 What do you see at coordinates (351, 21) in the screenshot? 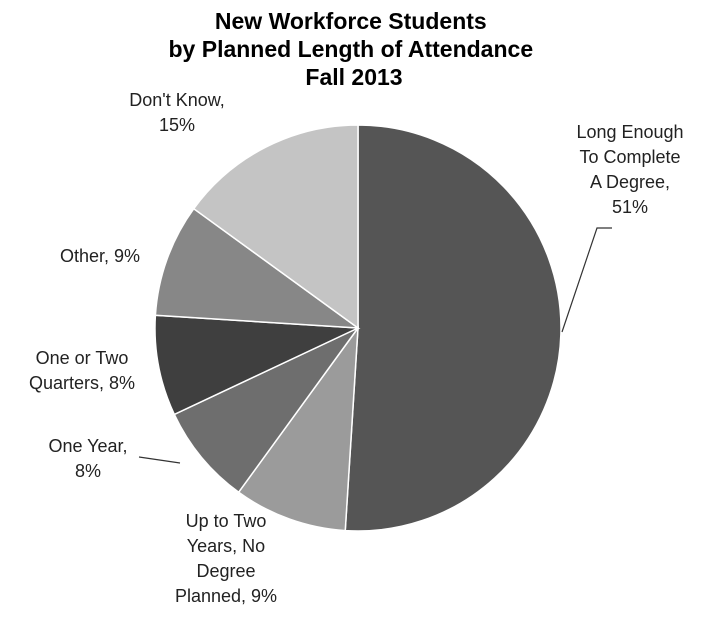
I see `chart-title-line-1: New Workforce Students` at bounding box center [351, 21].